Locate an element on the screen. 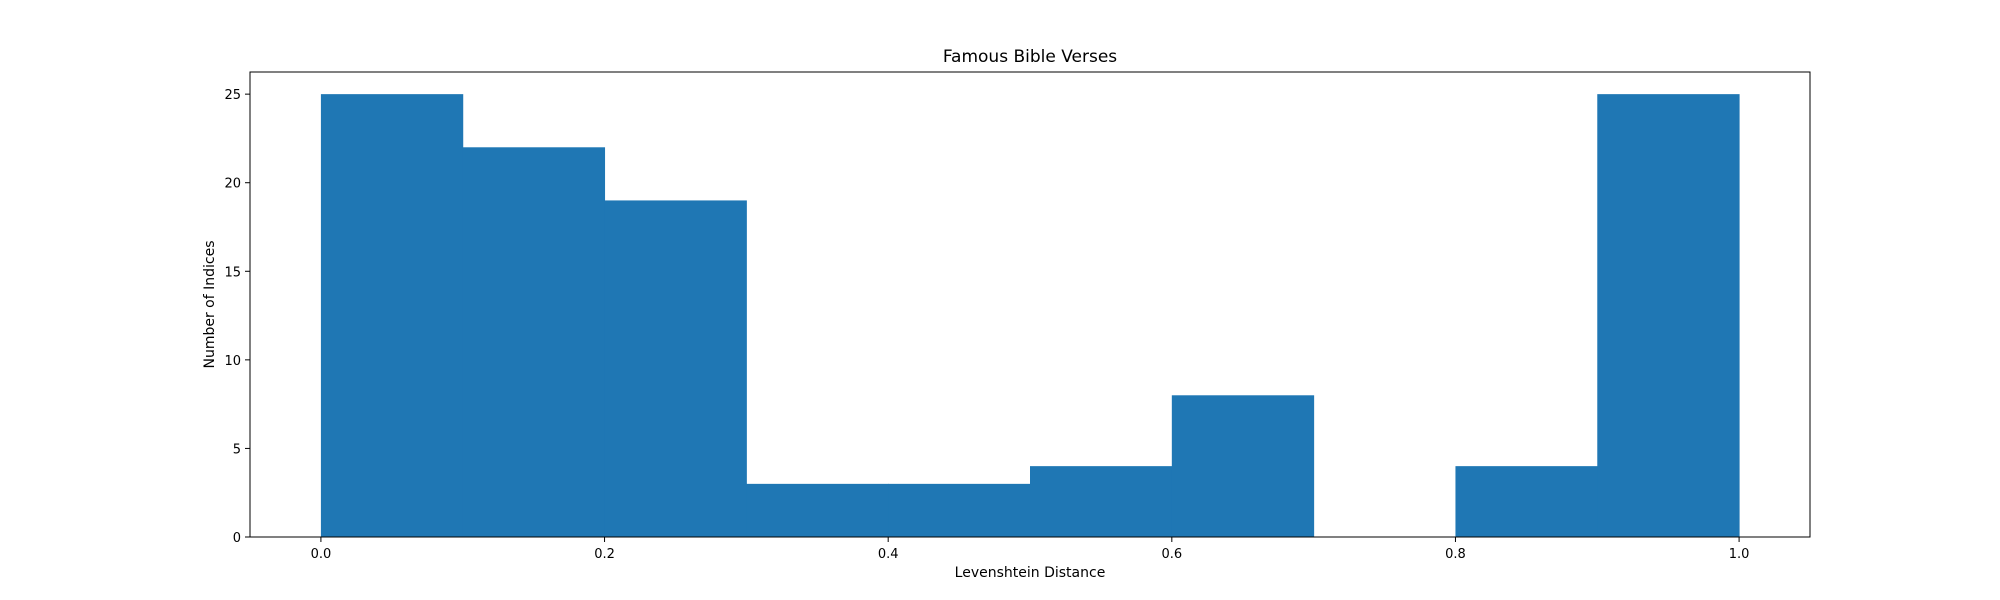  x-tick-label: 0.6 is located at coordinates (1171, 554).